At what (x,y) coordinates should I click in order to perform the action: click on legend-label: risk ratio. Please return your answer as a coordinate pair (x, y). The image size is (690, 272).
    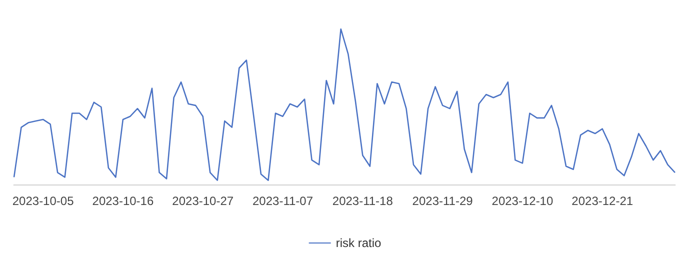
    Looking at the image, I should click on (359, 243).